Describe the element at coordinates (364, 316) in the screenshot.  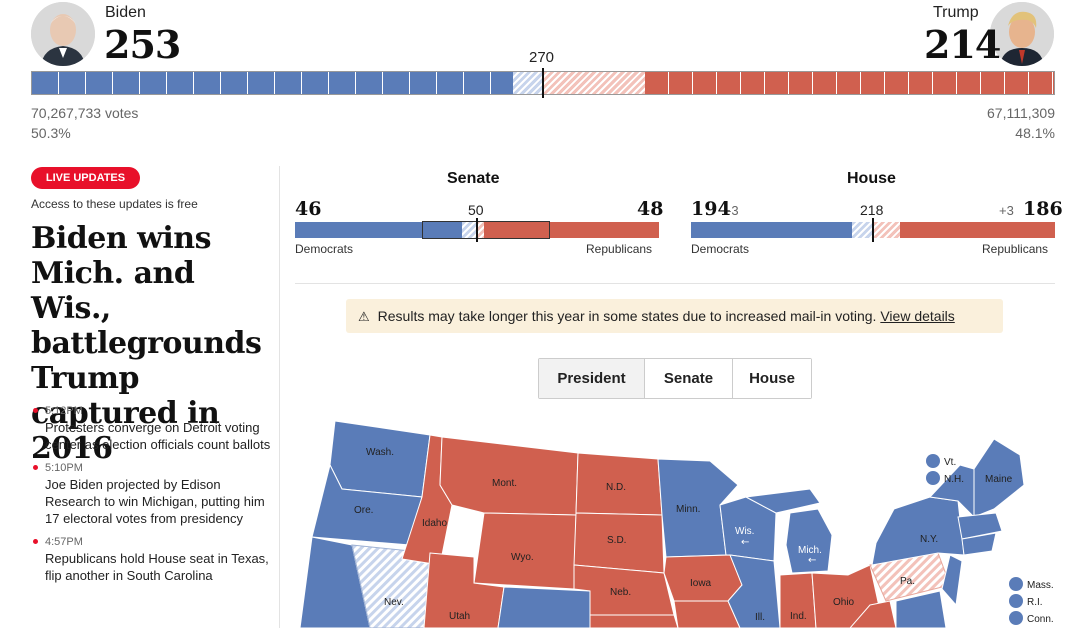
I see `warning-icon: ⚠` at that location.